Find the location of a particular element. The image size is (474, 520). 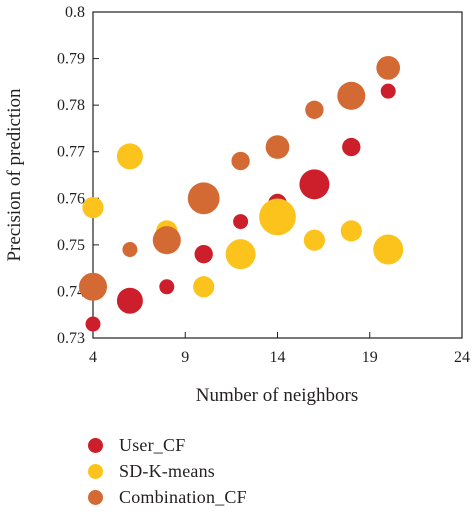

legend: User_CF SD-K-means Combination_CF is located at coordinates (167, 471).